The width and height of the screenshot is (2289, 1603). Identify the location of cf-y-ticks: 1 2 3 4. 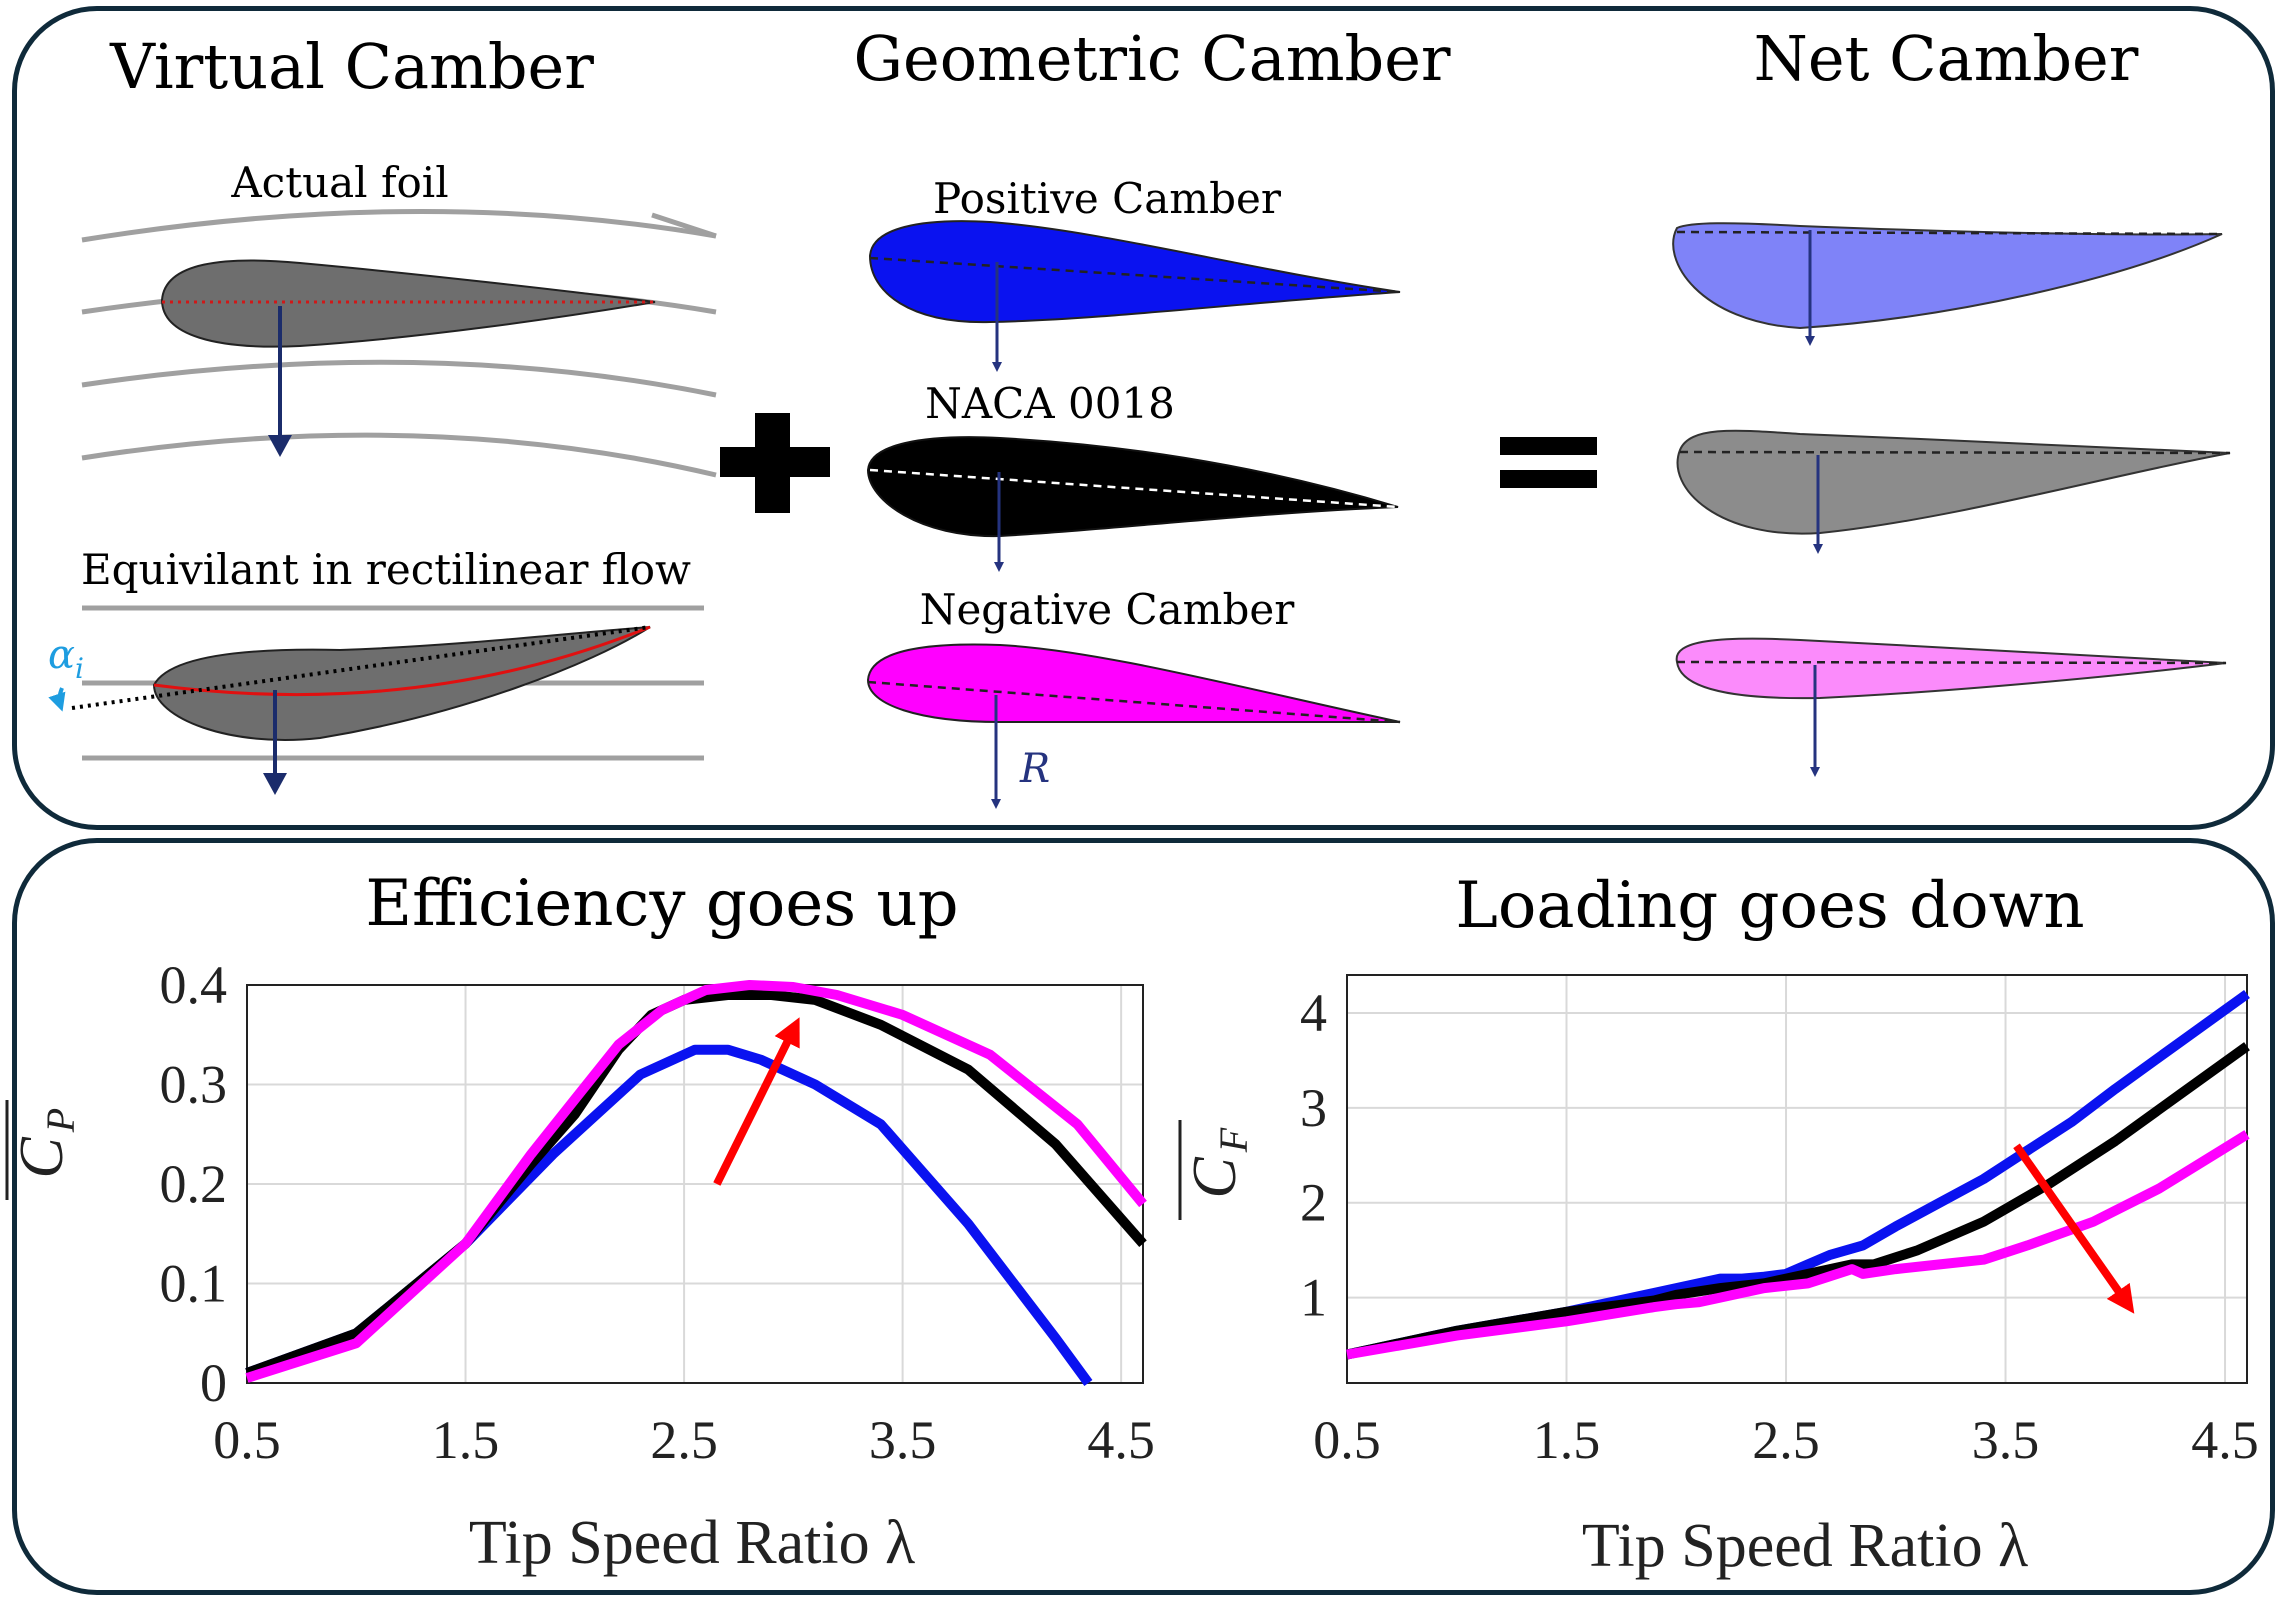
(1313, 1155).